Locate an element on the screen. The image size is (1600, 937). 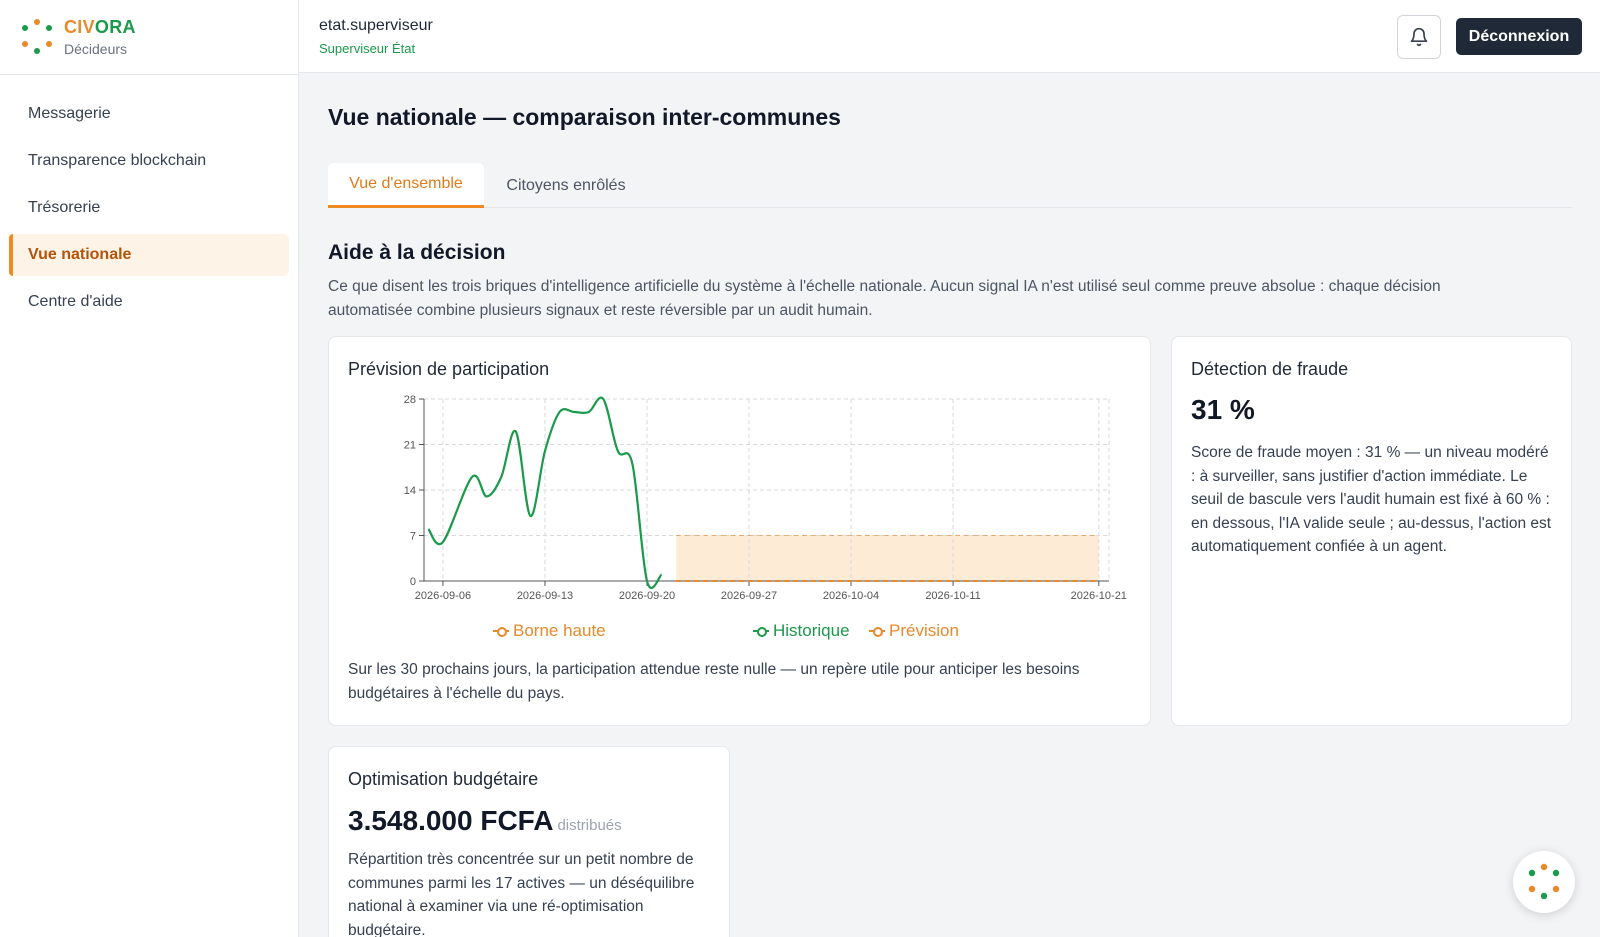
upper-bound-band is located at coordinates (887, 558).